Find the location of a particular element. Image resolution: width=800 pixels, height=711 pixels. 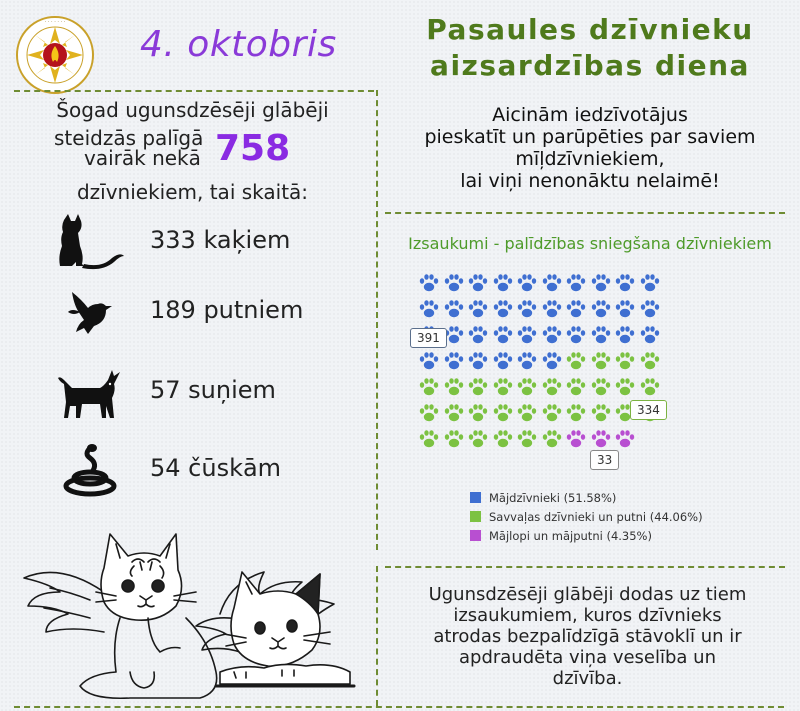

intro-line-4: dzīvniekiem, tai skaitā: is located at coordinates (192, 192).